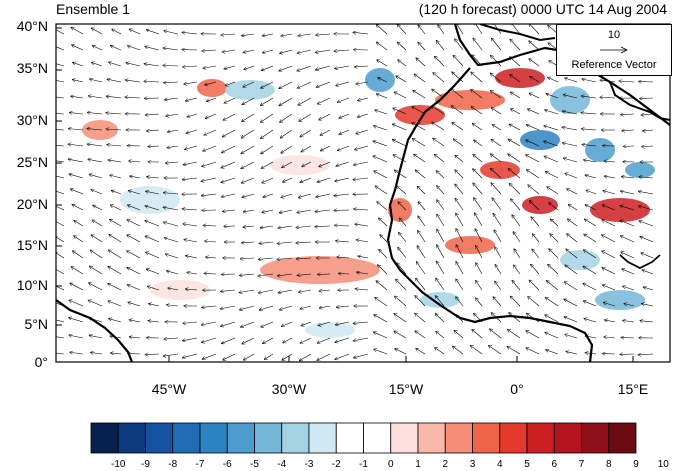  Describe the element at coordinates (289, 389) in the screenshot. I see `lon-label-30w: 30°W` at that location.